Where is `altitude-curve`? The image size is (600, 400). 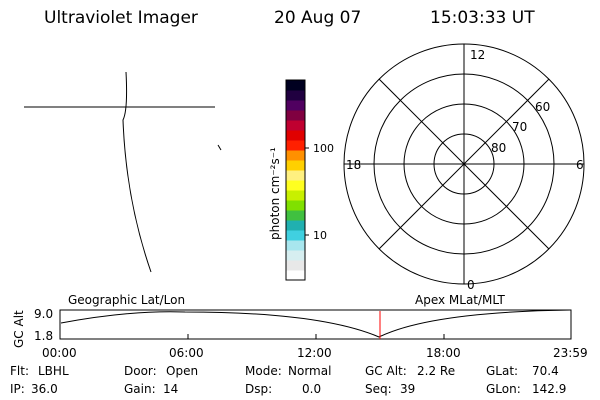
altitude-curve is located at coordinates (315, 323).